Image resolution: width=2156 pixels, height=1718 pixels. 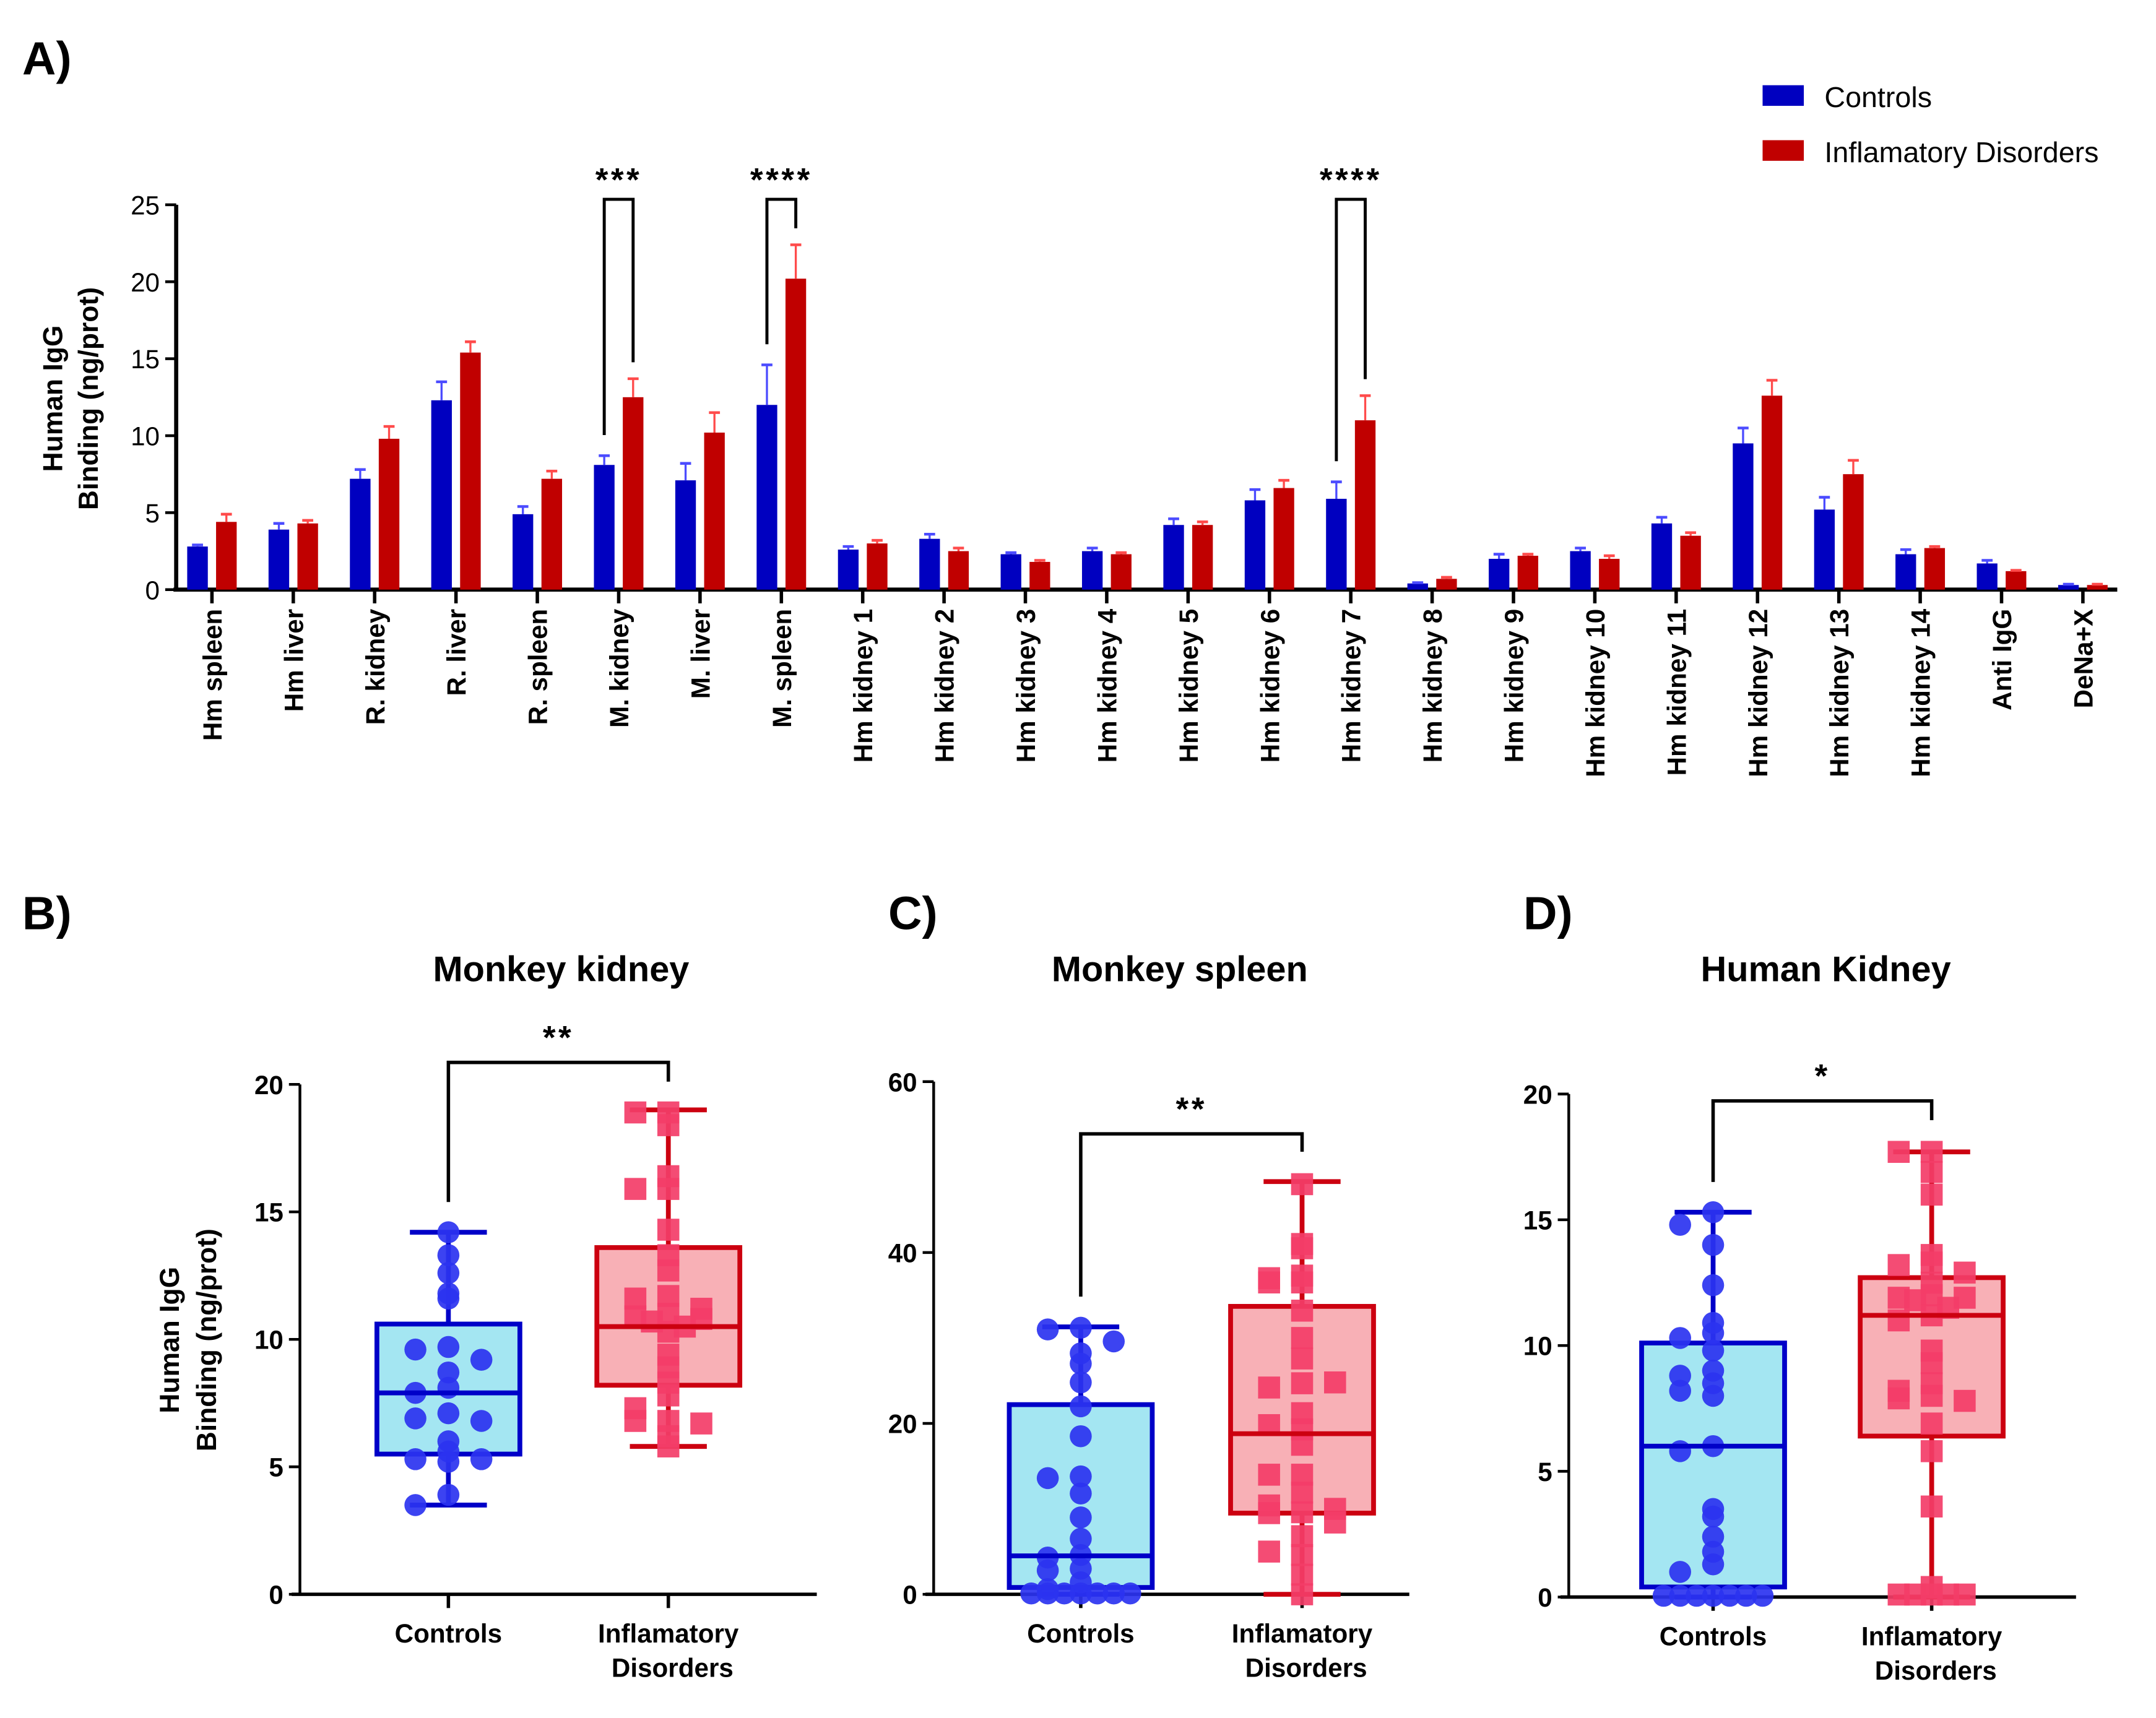 What do you see at coordinates (902, 1082) in the screenshot?
I see `y-tick-label: 60` at bounding box center [902, 1082].